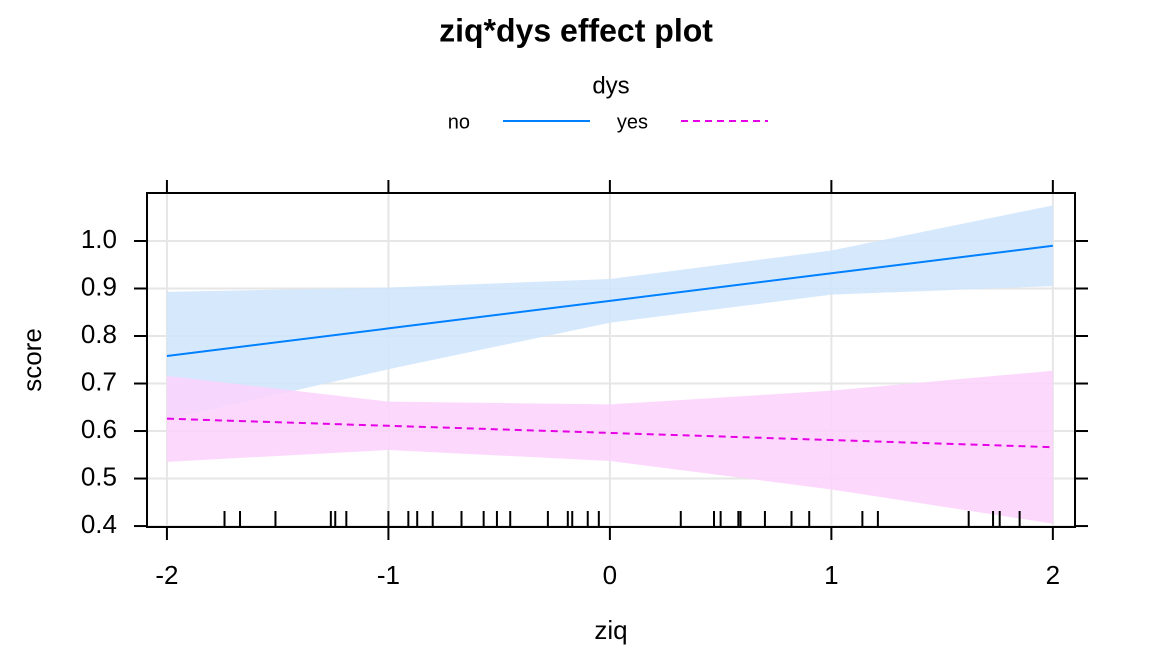  Describe the element at coordinates (99, 429) in the screenshot. I see `y-tick-label: 0.6` at that location.